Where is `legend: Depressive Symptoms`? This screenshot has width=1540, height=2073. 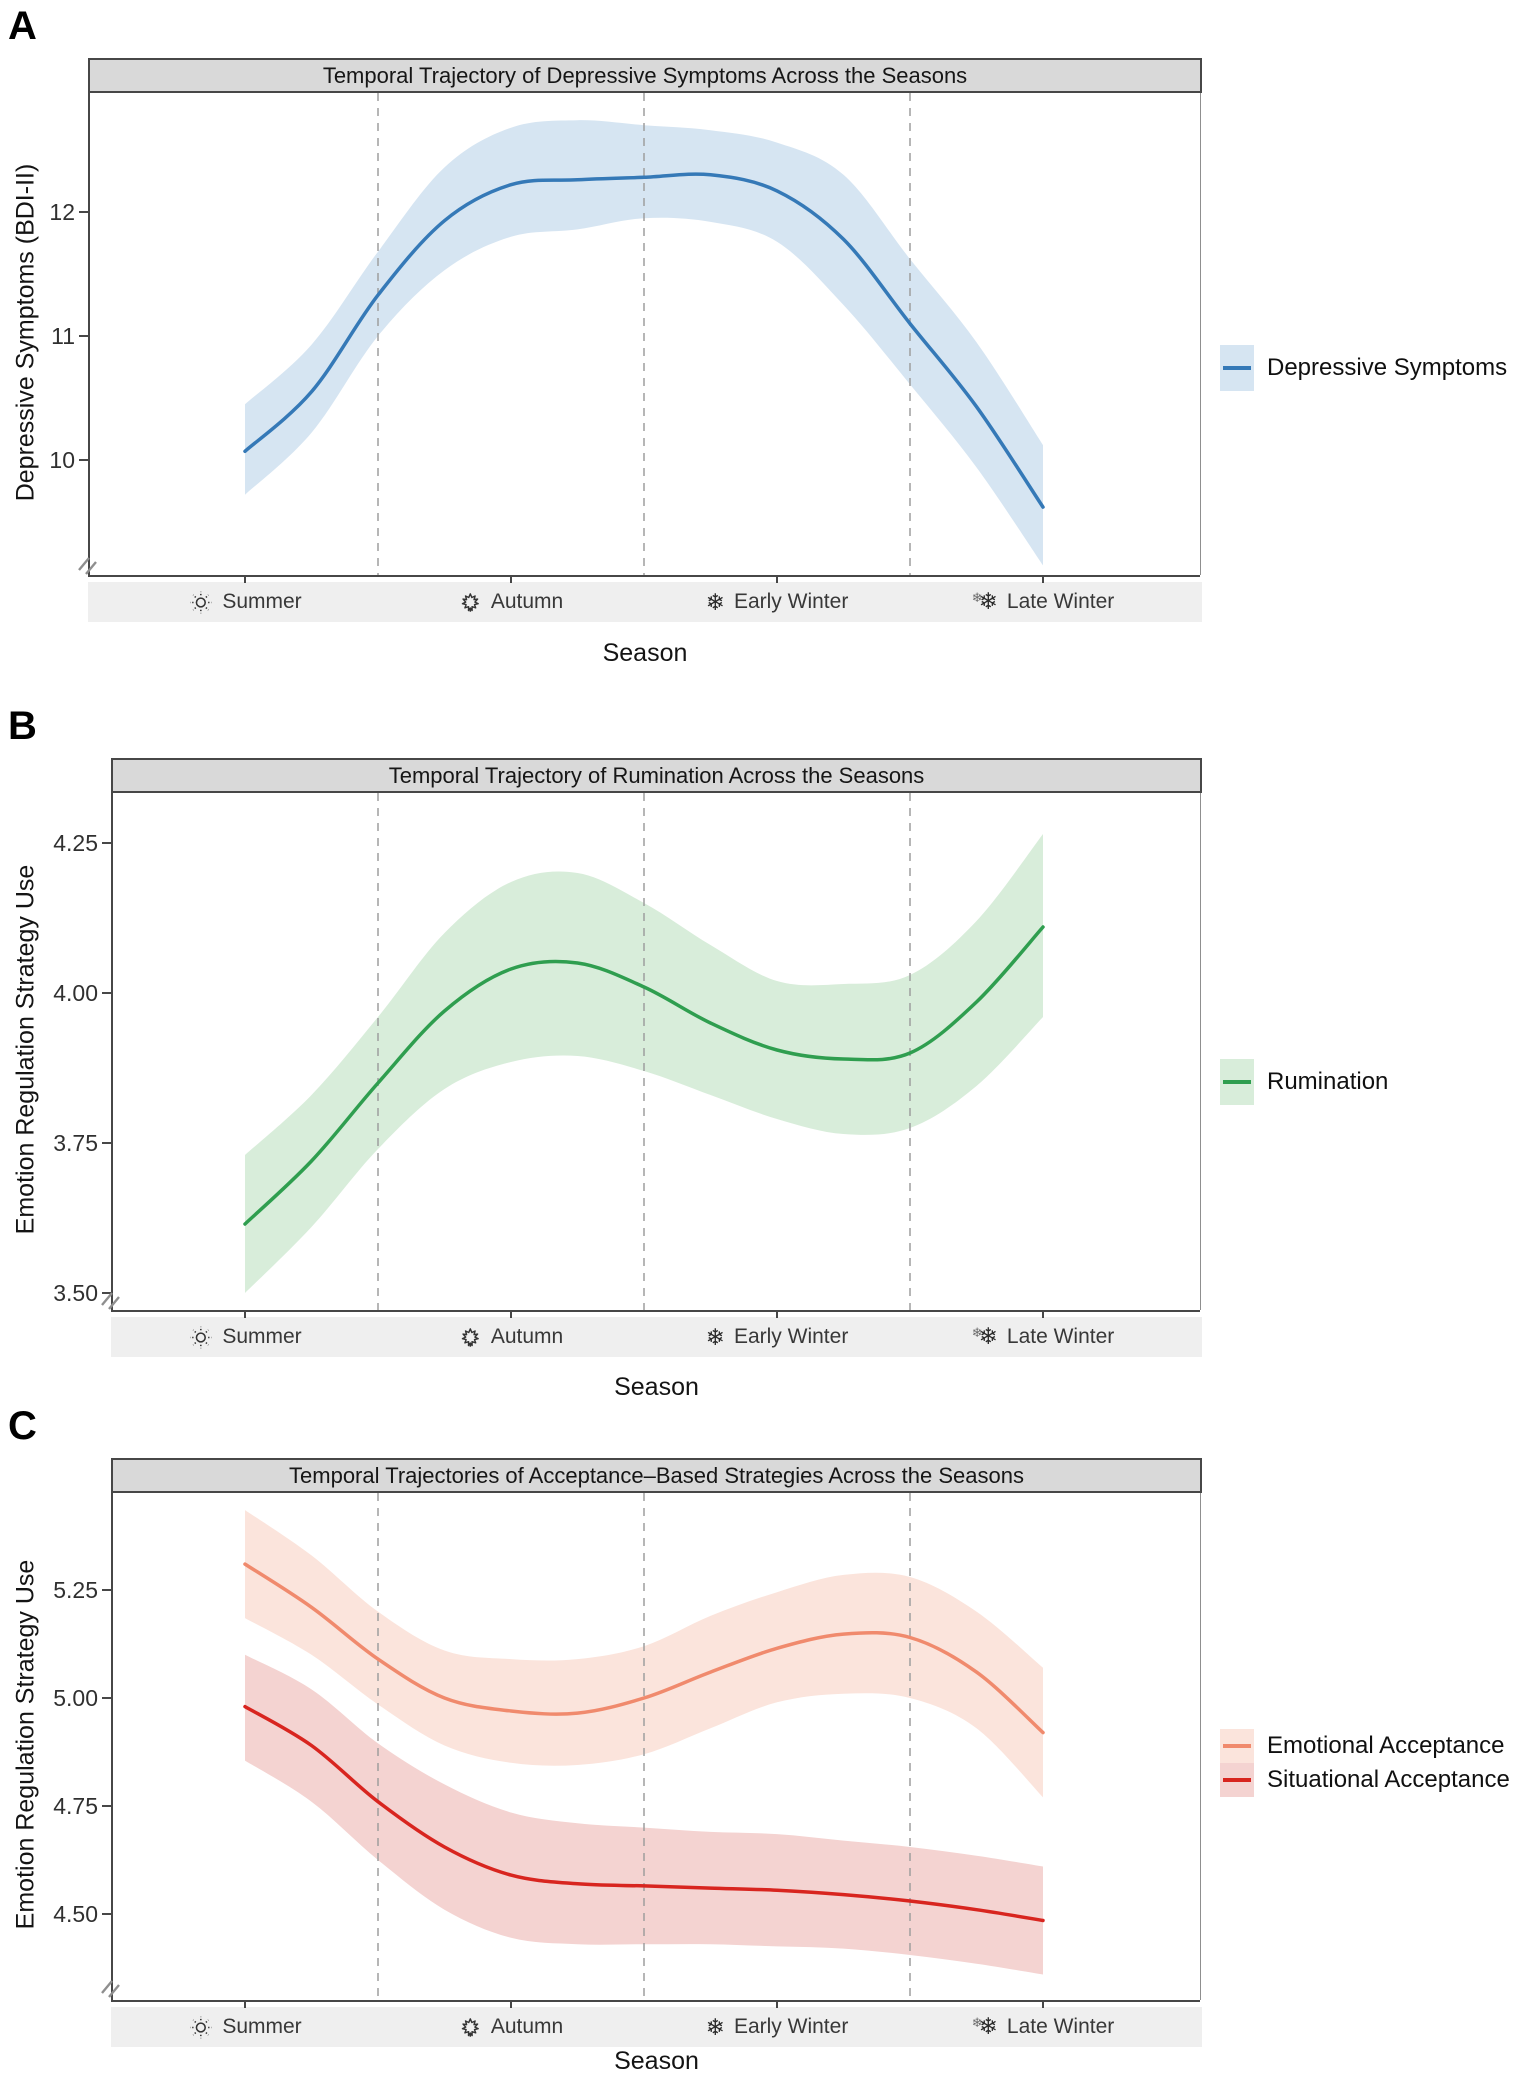 legend: Depressive Symptoms is located at coordinates (1363, 368).